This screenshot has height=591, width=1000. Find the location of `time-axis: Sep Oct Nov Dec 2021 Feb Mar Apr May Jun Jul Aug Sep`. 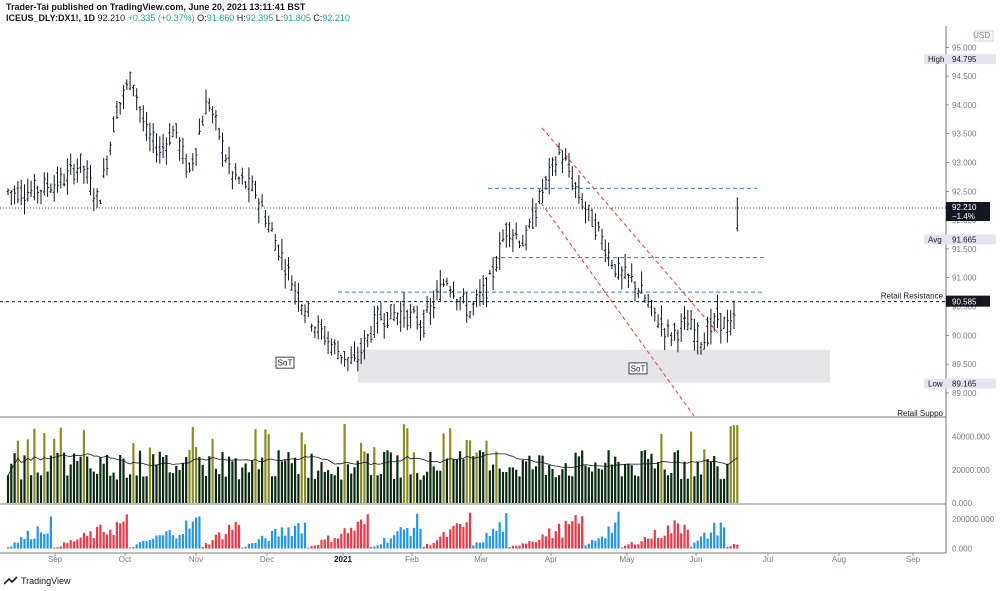

time-axis: Sep Oct Nov Dec 2021 Feb Mar Apr May Jun Jul Aug Sep is located at coordinates (484, 558).